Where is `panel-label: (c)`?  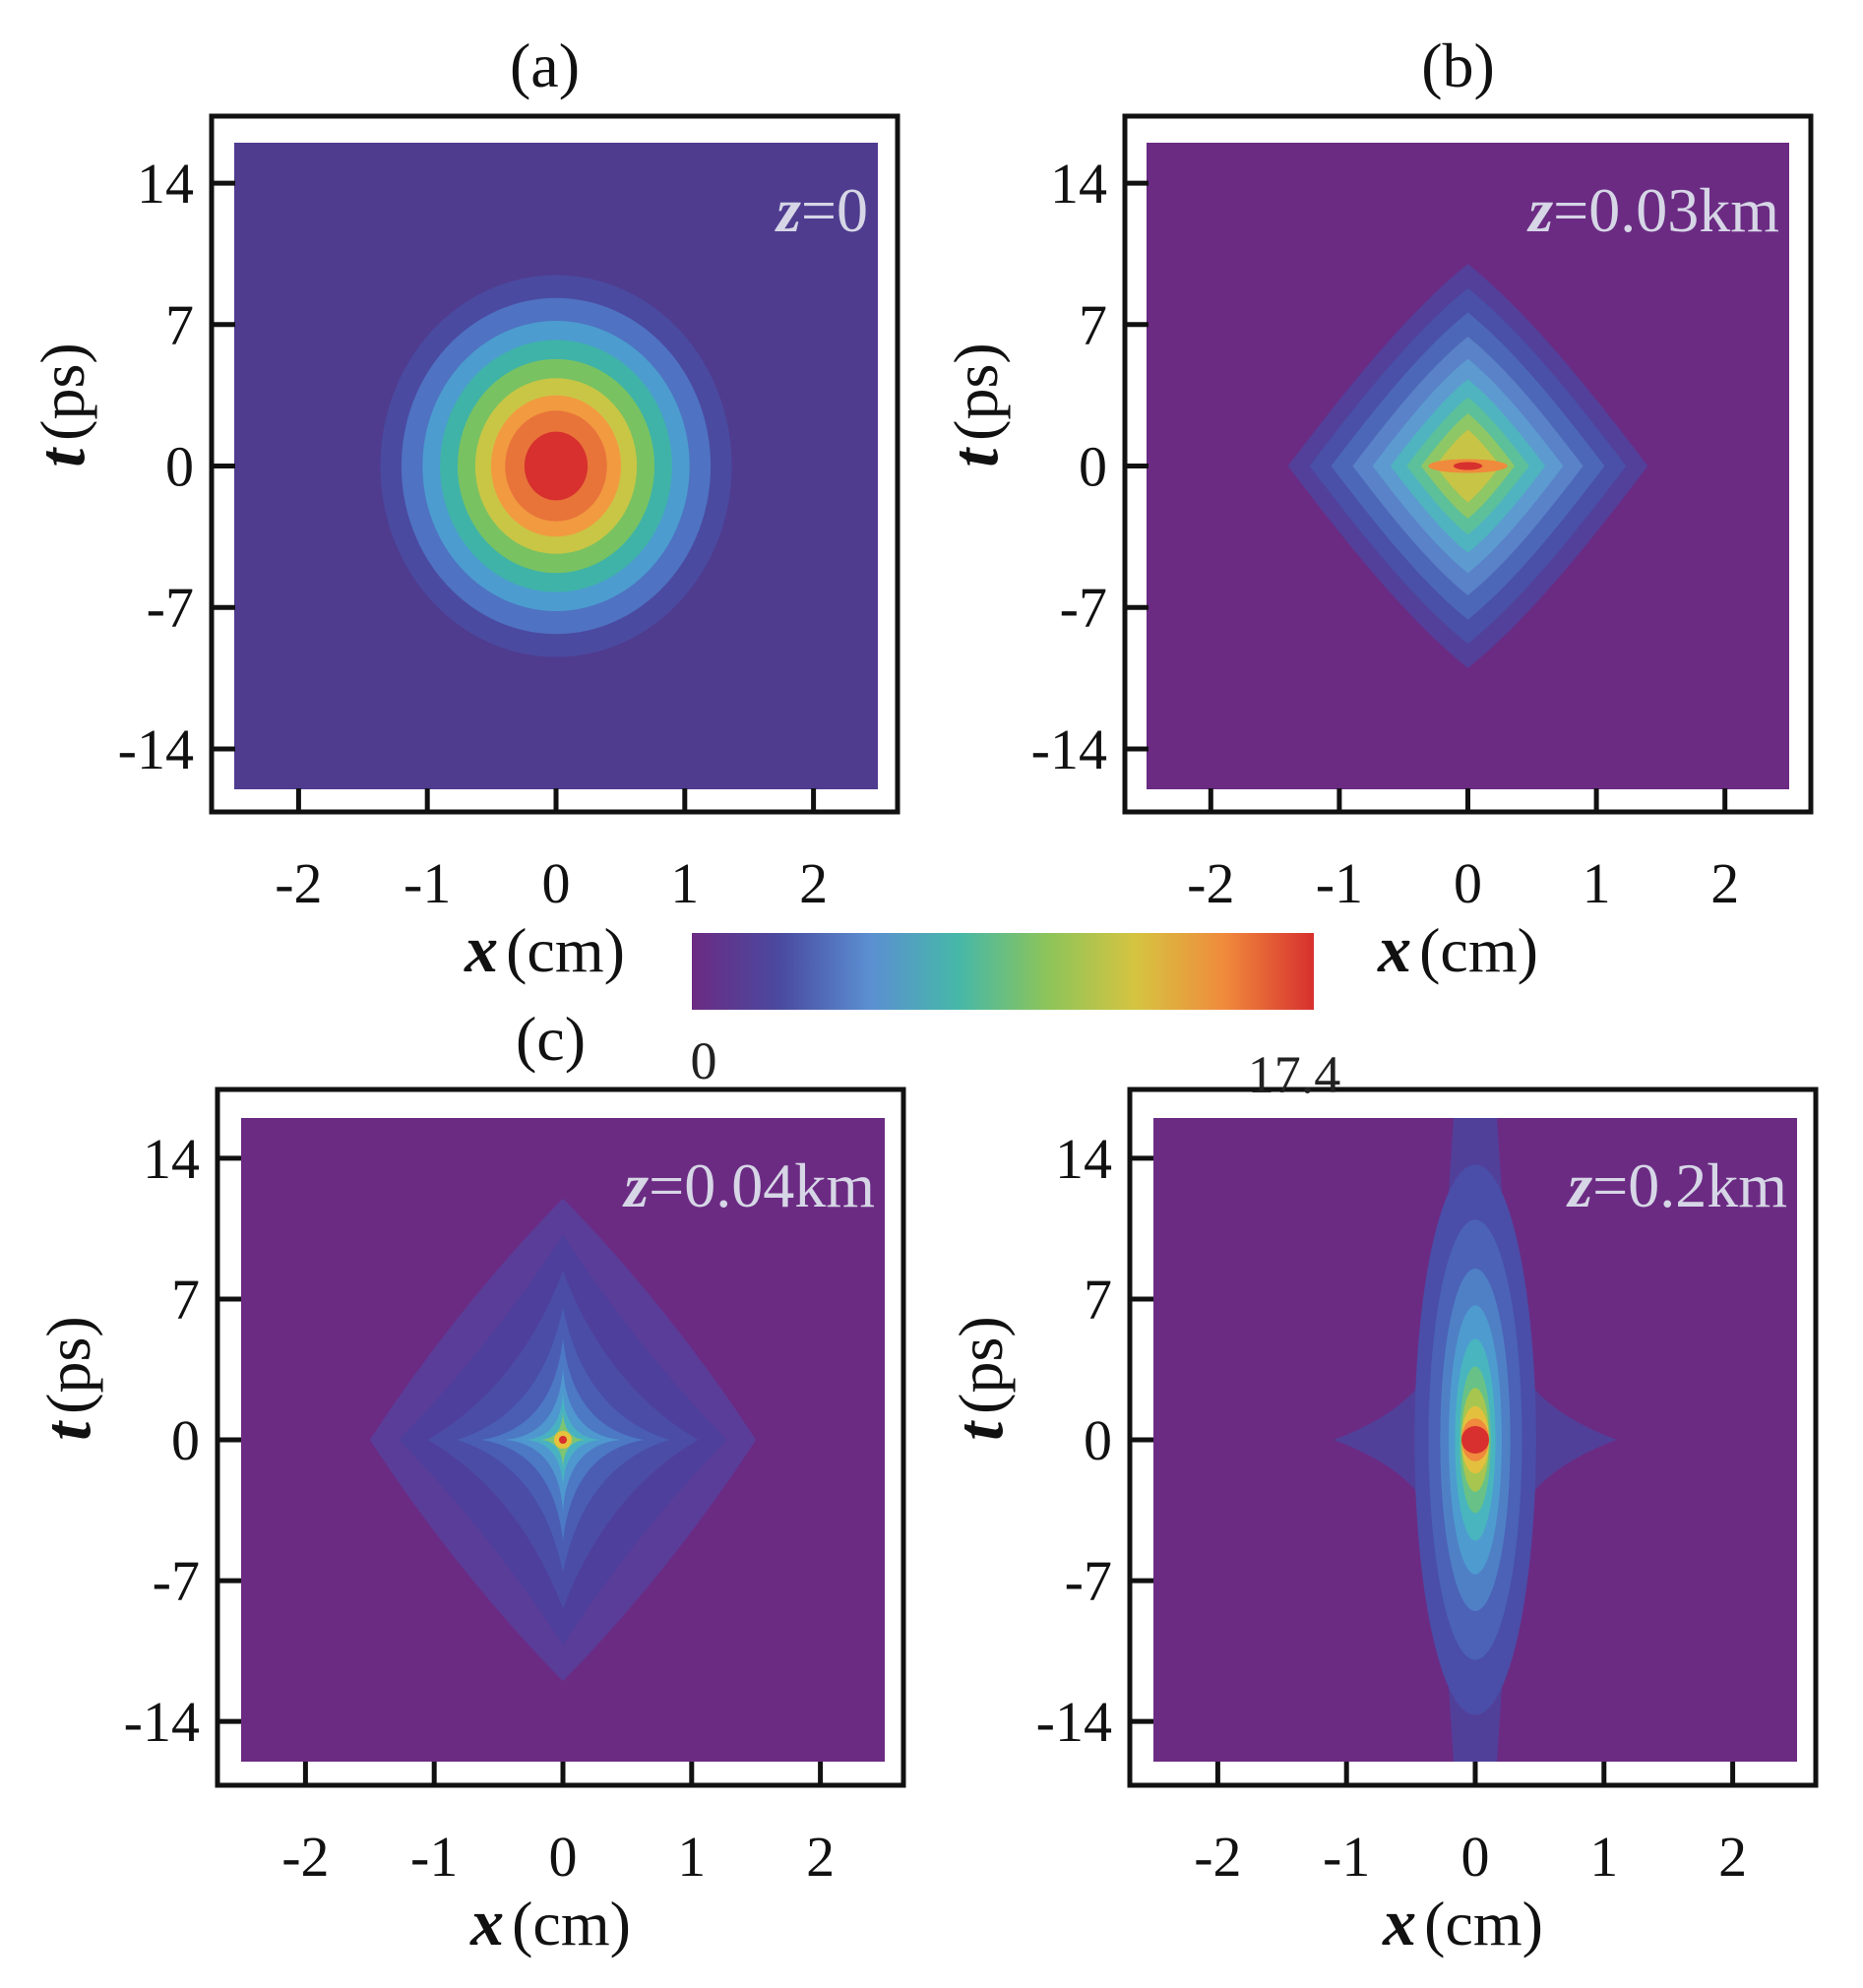 panel-label: (c) is located at coordinates (551, 1039).